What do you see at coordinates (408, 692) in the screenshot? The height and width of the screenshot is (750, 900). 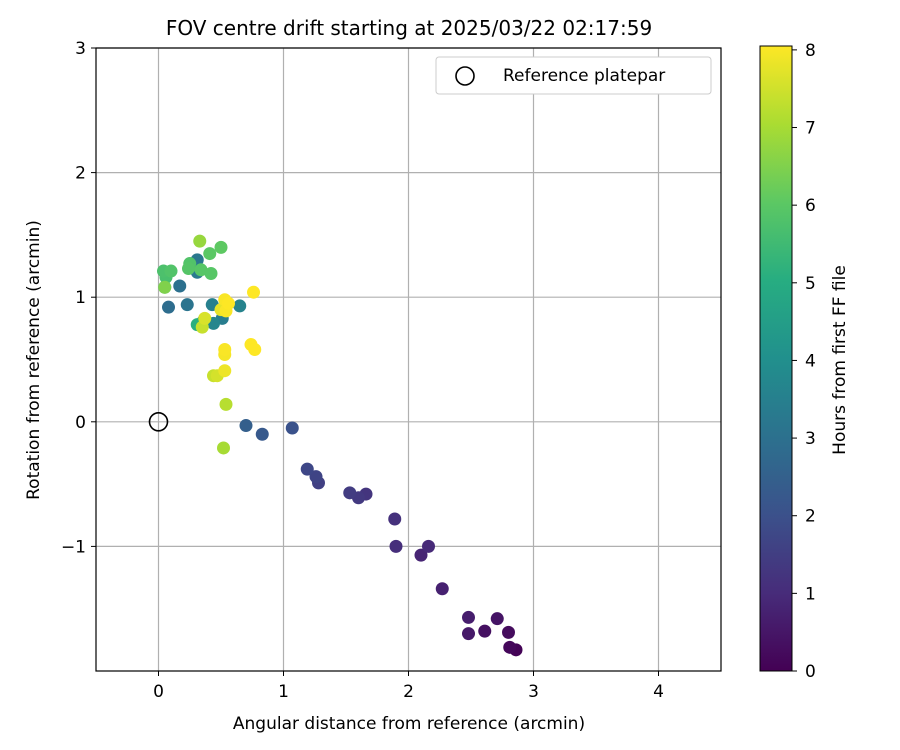 I see `x-tick-label: 2` at bounding box center [408, 692].